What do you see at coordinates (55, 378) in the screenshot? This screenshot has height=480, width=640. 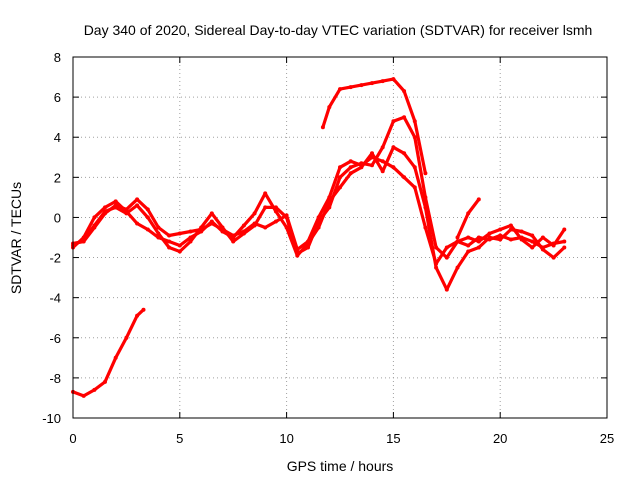 I see `y-tick-label: -8` at bounding box center [55, 378].